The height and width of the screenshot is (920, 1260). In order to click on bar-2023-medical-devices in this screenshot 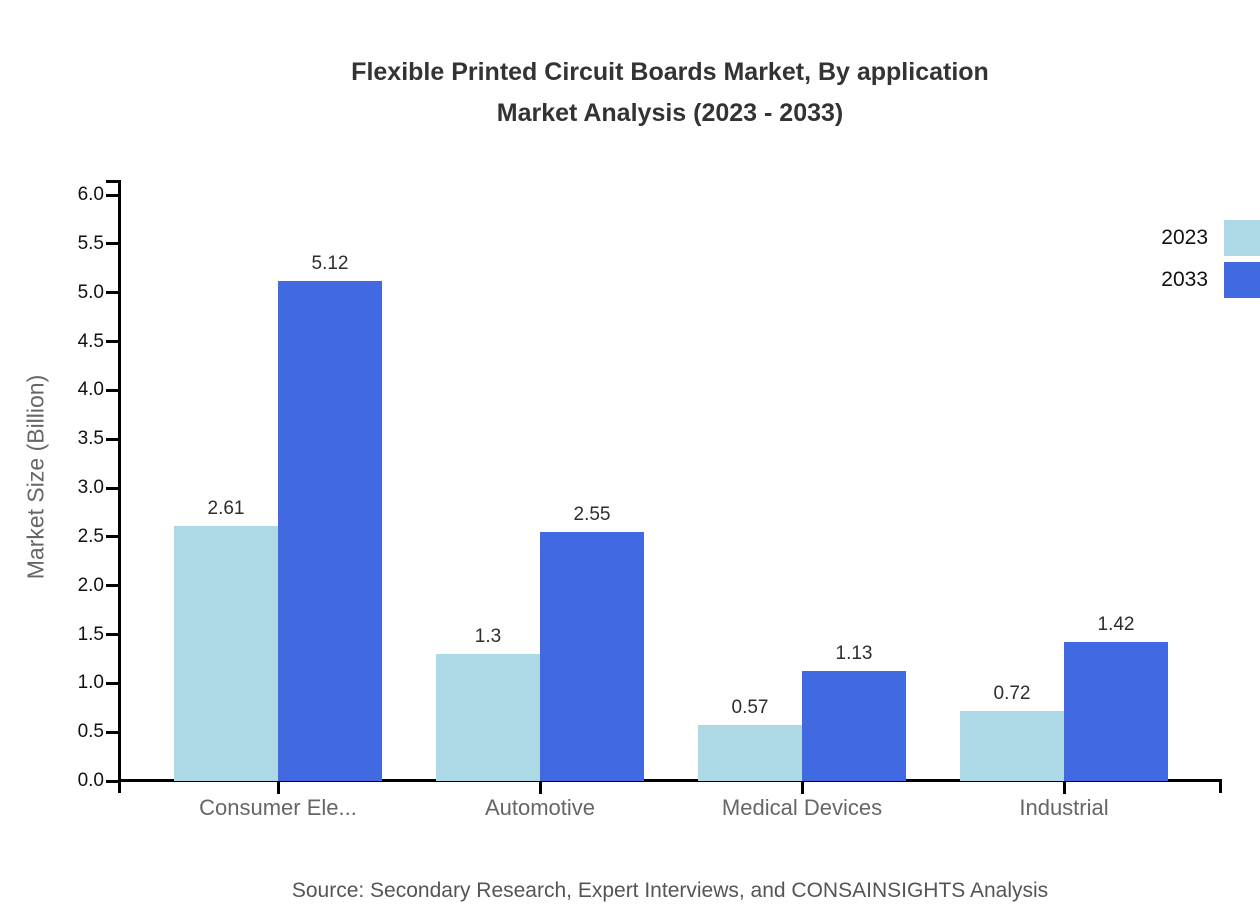, I will do `click(750, 753)`.